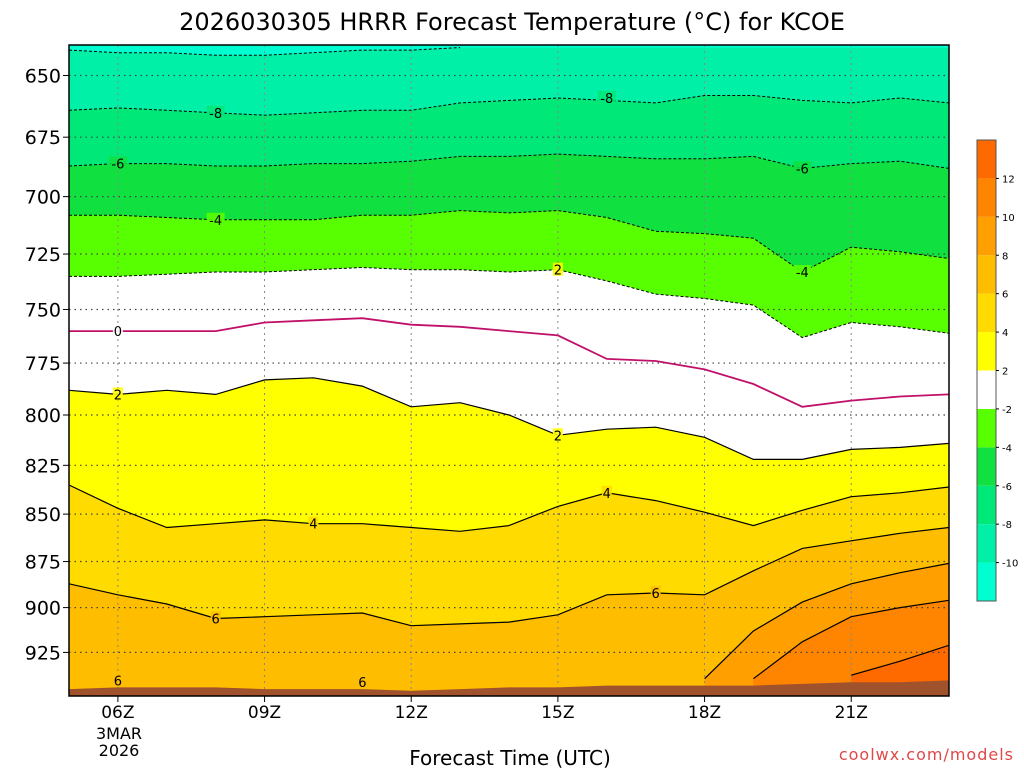  I want to click on x-axis: 06Z 09Z 12Z 15Z 18Z 21Z, so click(484, 709).